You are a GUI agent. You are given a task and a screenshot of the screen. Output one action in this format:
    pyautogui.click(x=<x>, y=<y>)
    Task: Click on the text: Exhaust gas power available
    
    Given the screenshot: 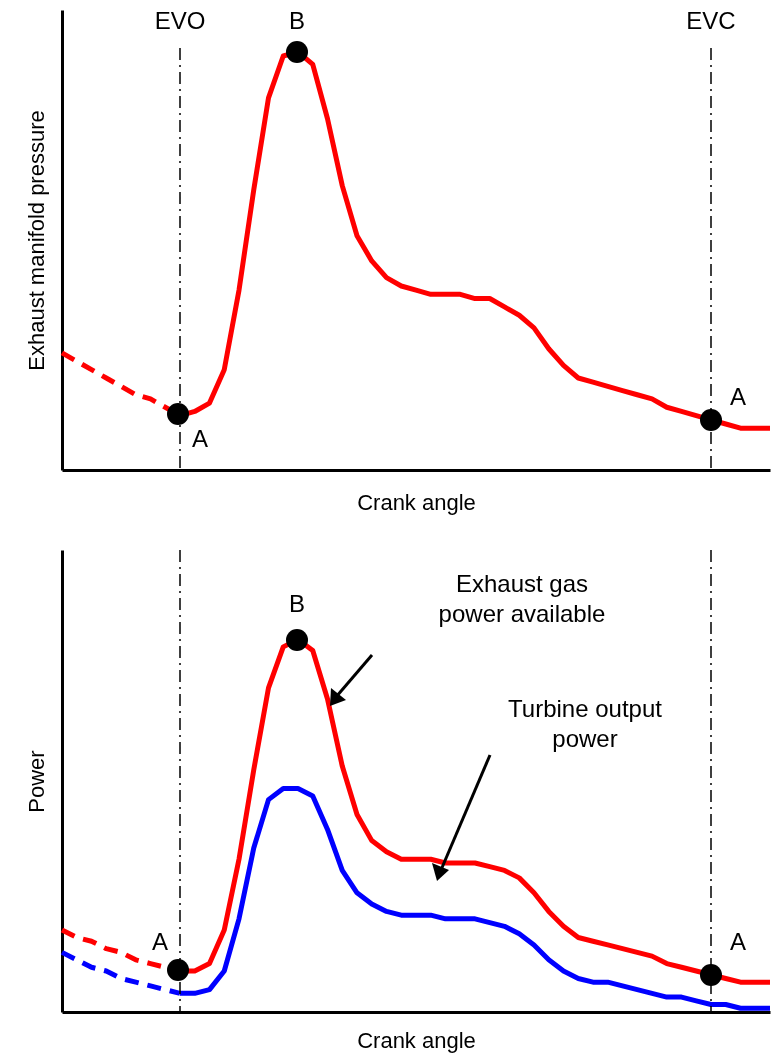 What is the action you would take?
    pyautogui.click(x=522, y=598)
    